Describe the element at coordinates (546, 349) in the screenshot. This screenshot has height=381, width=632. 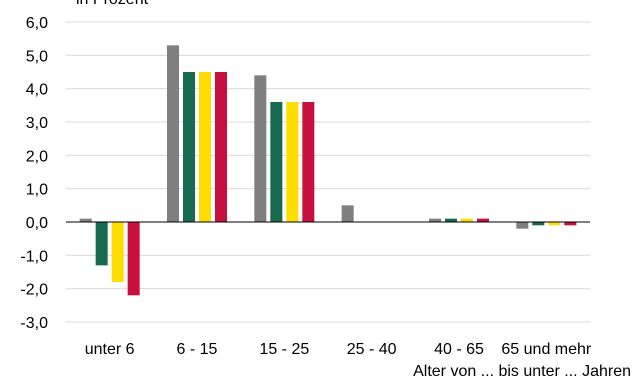
I see `x-category-label: 65 und mehr` at that location.